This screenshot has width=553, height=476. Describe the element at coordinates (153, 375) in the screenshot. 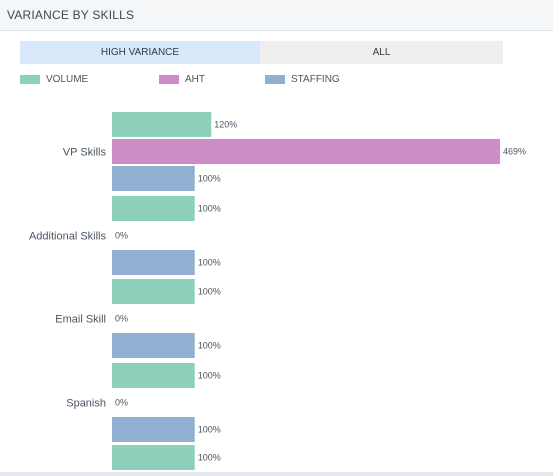

I see `bar-spanish-volume` at that location.